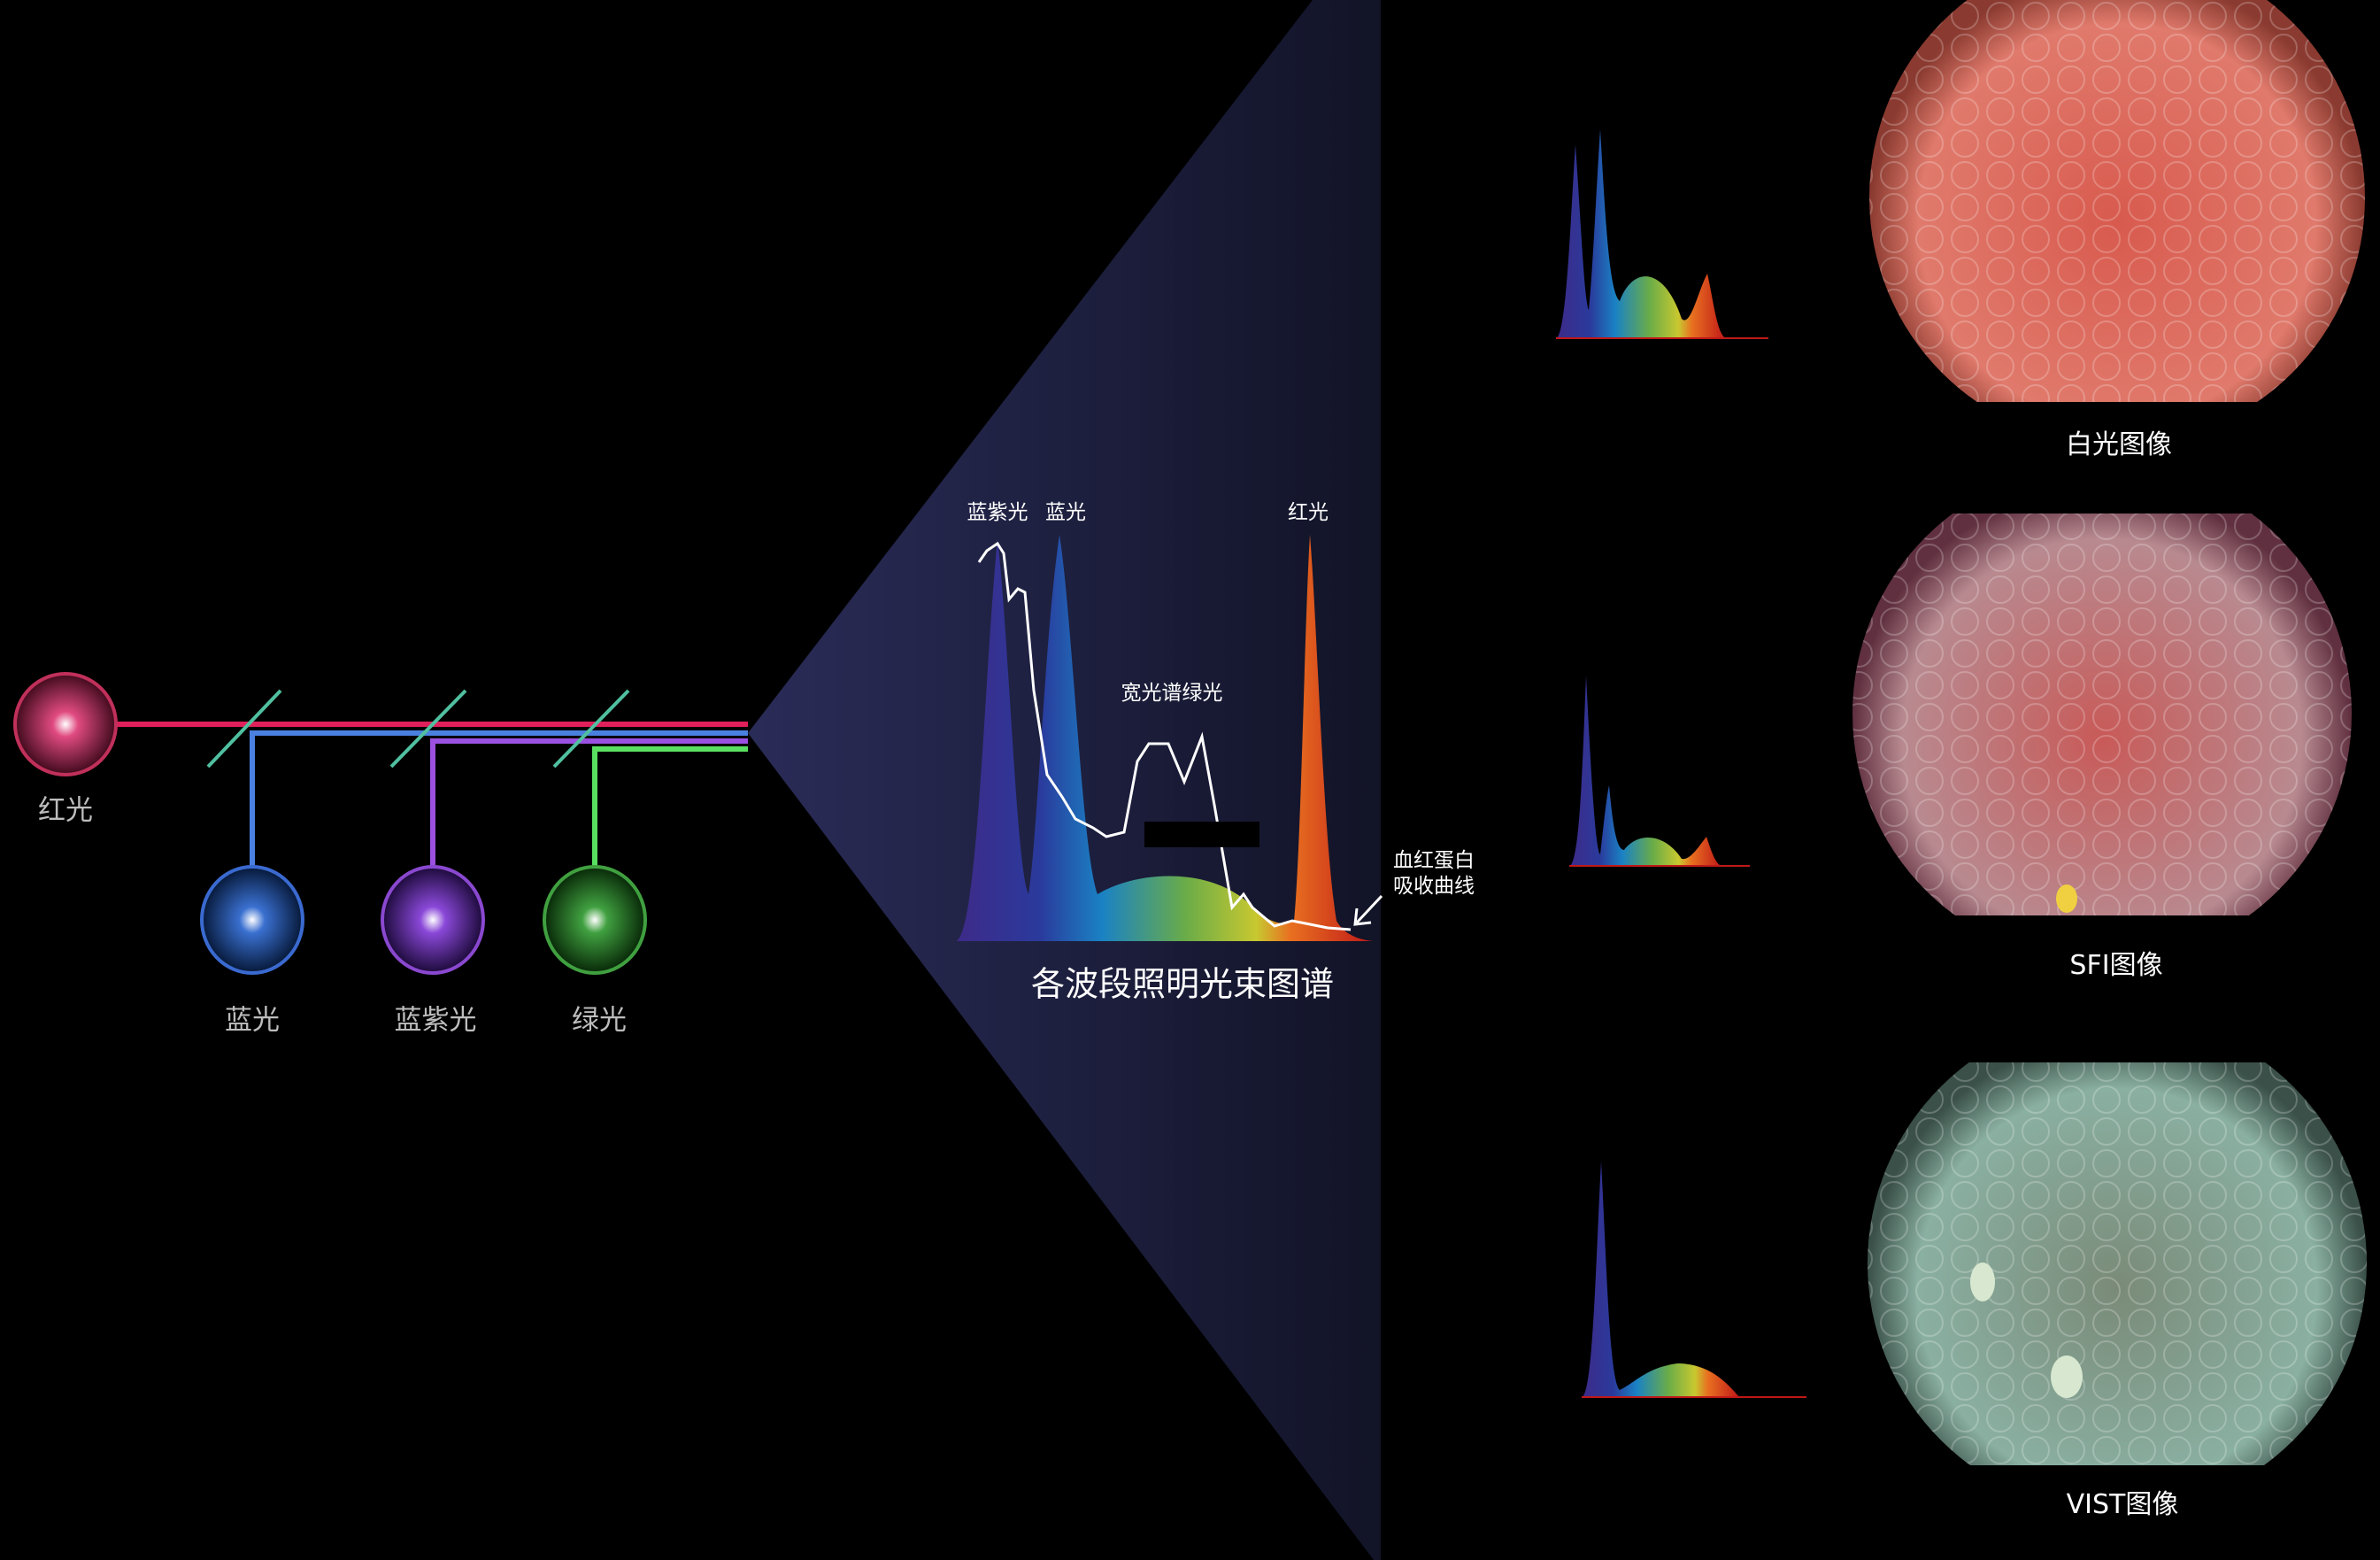 The height and width of the screenshot is (1560, 2380). I want to click on label-red-light: 红光, so click(65, 810).